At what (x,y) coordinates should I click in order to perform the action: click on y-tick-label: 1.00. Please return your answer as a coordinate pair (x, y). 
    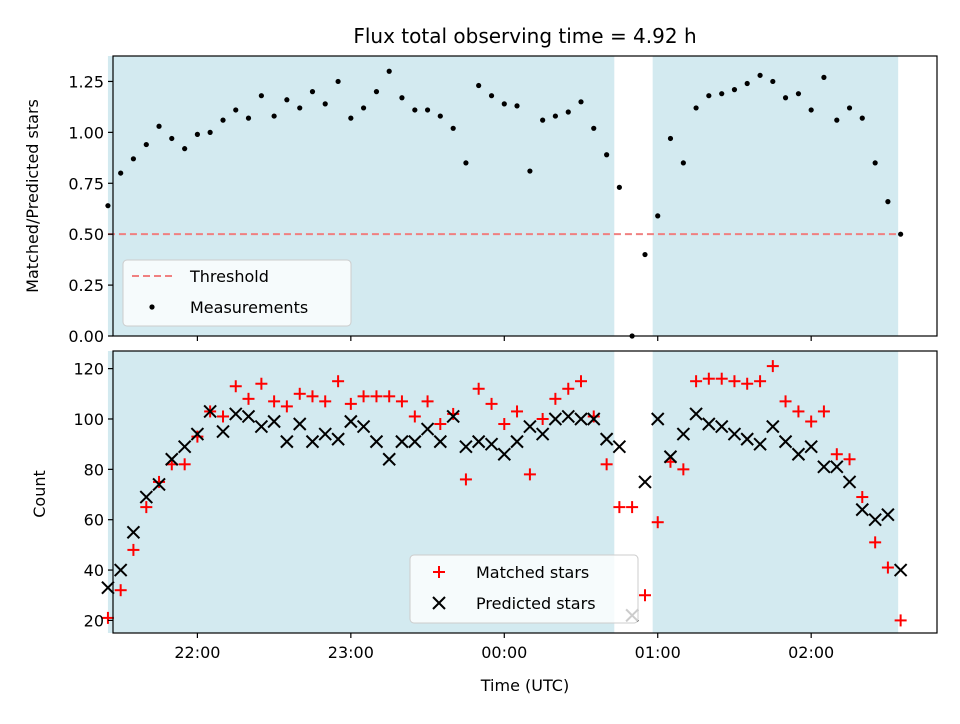
    Looking at the image, I should click on (86, 132).